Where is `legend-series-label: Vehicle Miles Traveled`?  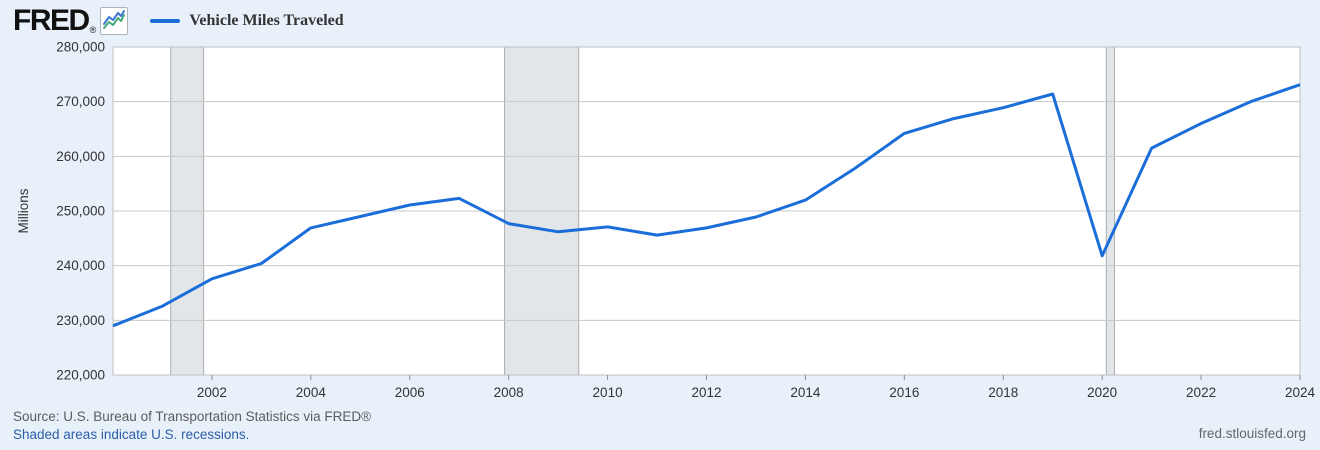 legend-series-label: Vehicle Miles Traveled is located at coordinates (266, 20).